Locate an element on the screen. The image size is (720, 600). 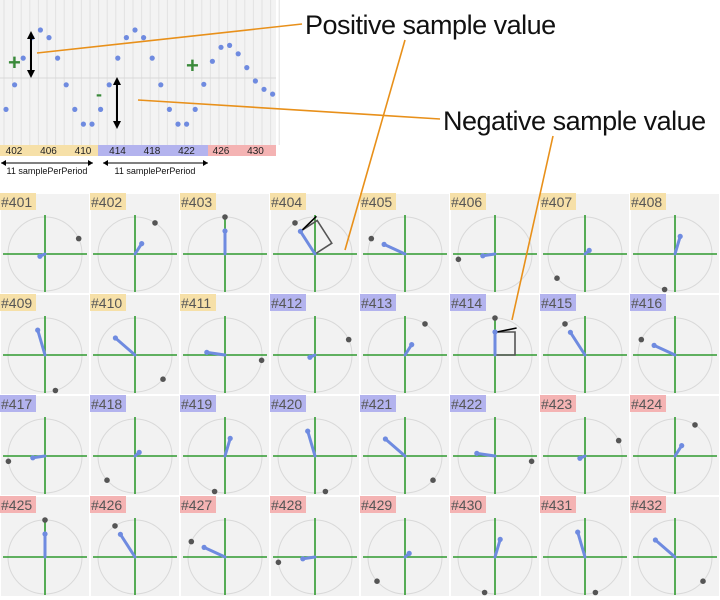
phasor-cell-label: #430 is located at coordinates (466, 505).